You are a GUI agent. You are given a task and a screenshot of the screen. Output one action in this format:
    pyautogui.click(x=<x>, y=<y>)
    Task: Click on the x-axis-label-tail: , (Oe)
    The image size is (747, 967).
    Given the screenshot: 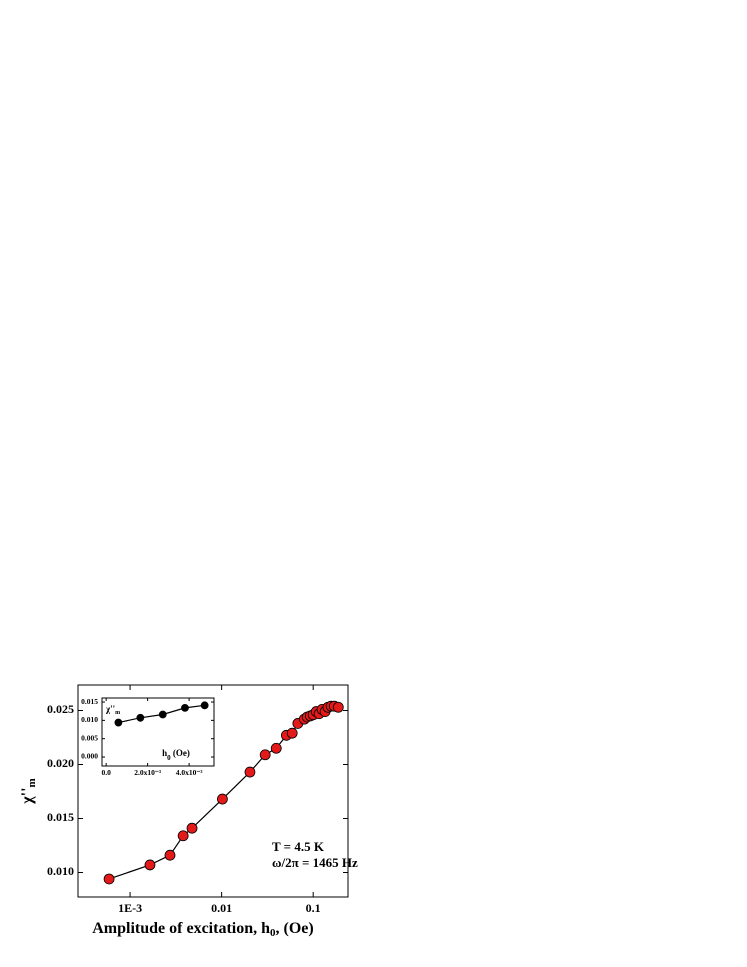 What is the action you would take?
    pyautogui.click(x=295, y=928)
    